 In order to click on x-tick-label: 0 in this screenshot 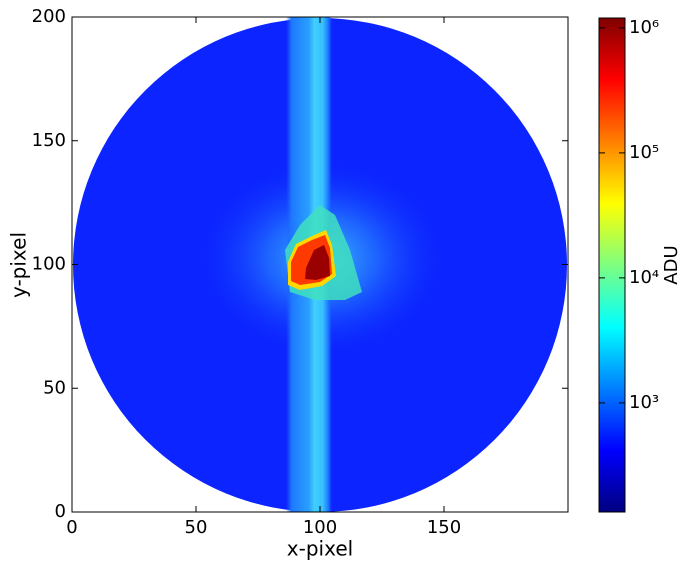, I will do `click(71, 527)`.